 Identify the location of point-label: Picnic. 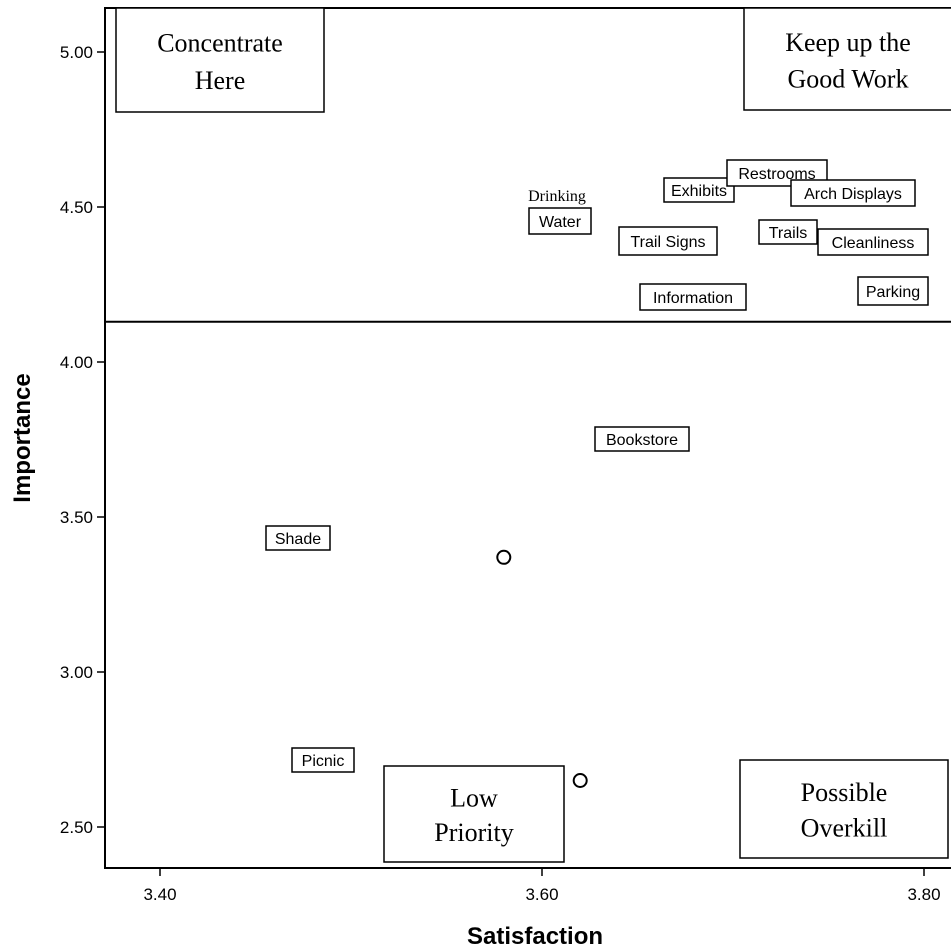
(323, 761).